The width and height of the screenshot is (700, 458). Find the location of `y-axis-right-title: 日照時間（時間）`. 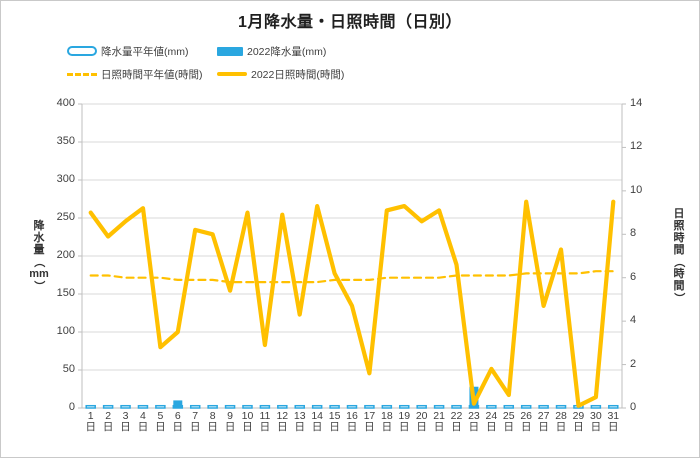

y-axis-right-title: 日照時間（時間） is located at coordinates (679, 256).